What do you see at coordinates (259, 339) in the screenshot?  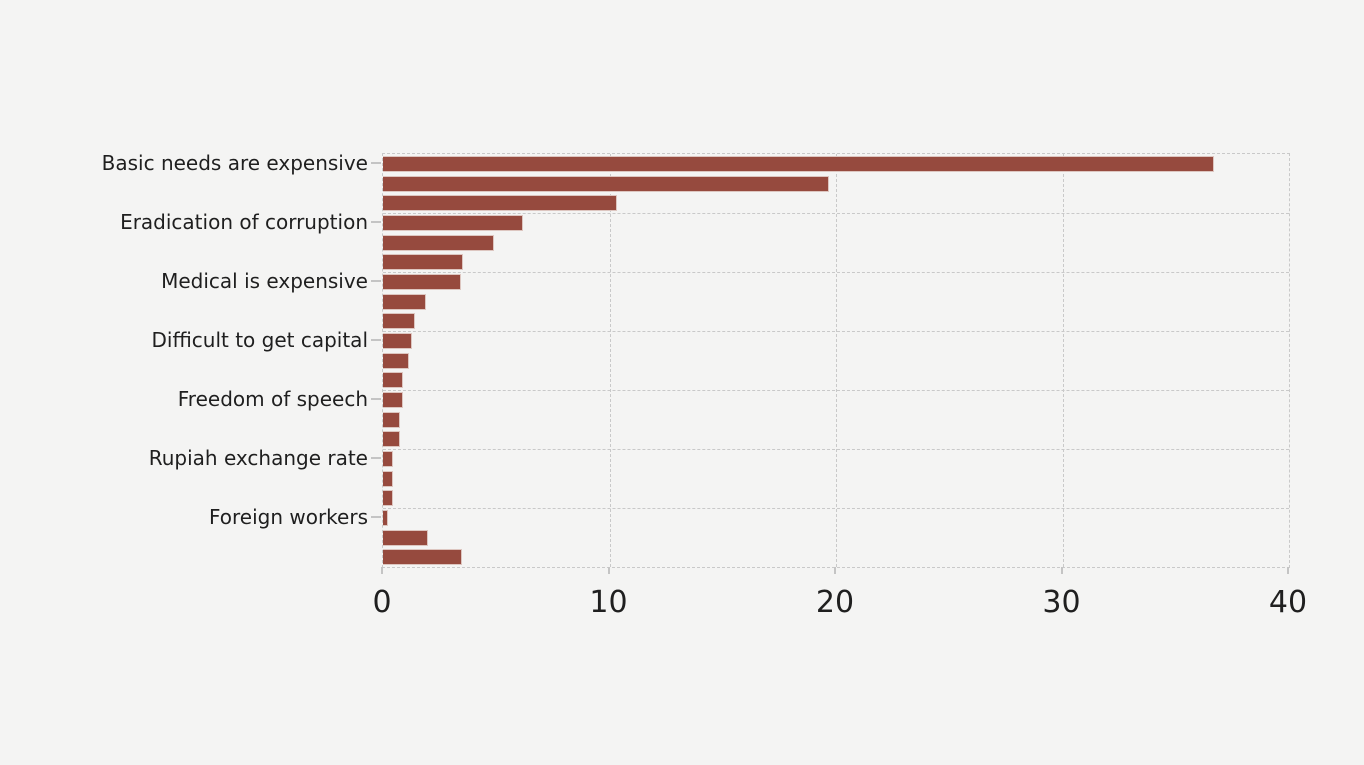 I see `y-tick-label: Difficult to get capital` at bounding box center [259, 339].